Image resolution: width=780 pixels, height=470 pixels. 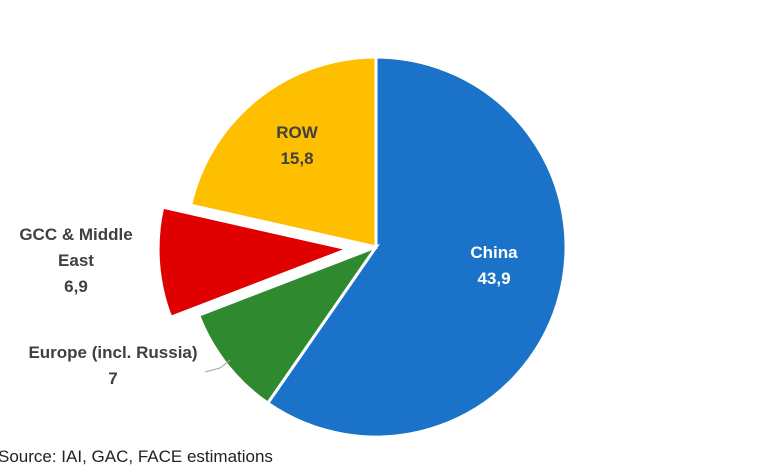 I want to click on slice-label: ROW 15,8, so click(x=297, y=146).